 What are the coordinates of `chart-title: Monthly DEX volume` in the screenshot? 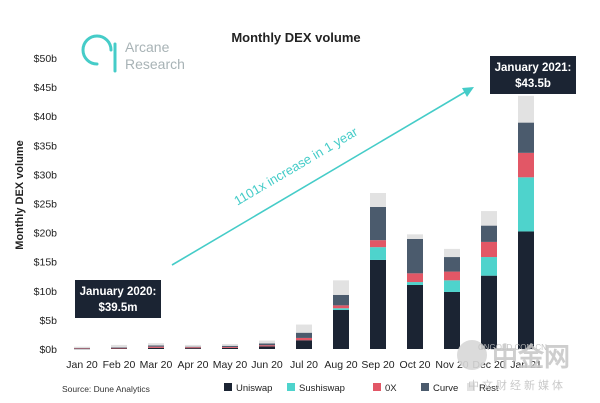 It's located at (295, 37).